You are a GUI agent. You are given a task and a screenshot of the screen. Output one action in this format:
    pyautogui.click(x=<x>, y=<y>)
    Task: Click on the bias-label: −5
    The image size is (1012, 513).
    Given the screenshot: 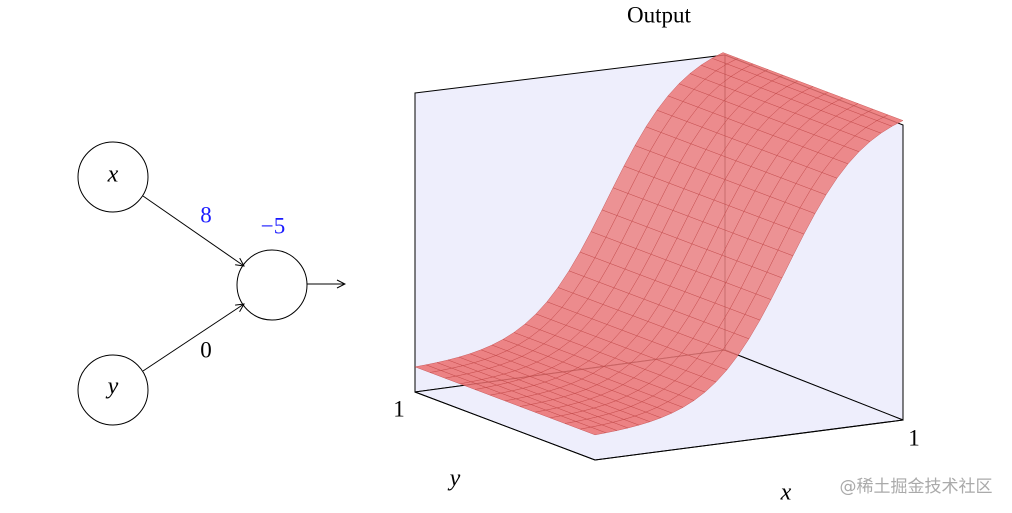 What is the action you would take?
    pyautogui.click(x=273, y=225)
    